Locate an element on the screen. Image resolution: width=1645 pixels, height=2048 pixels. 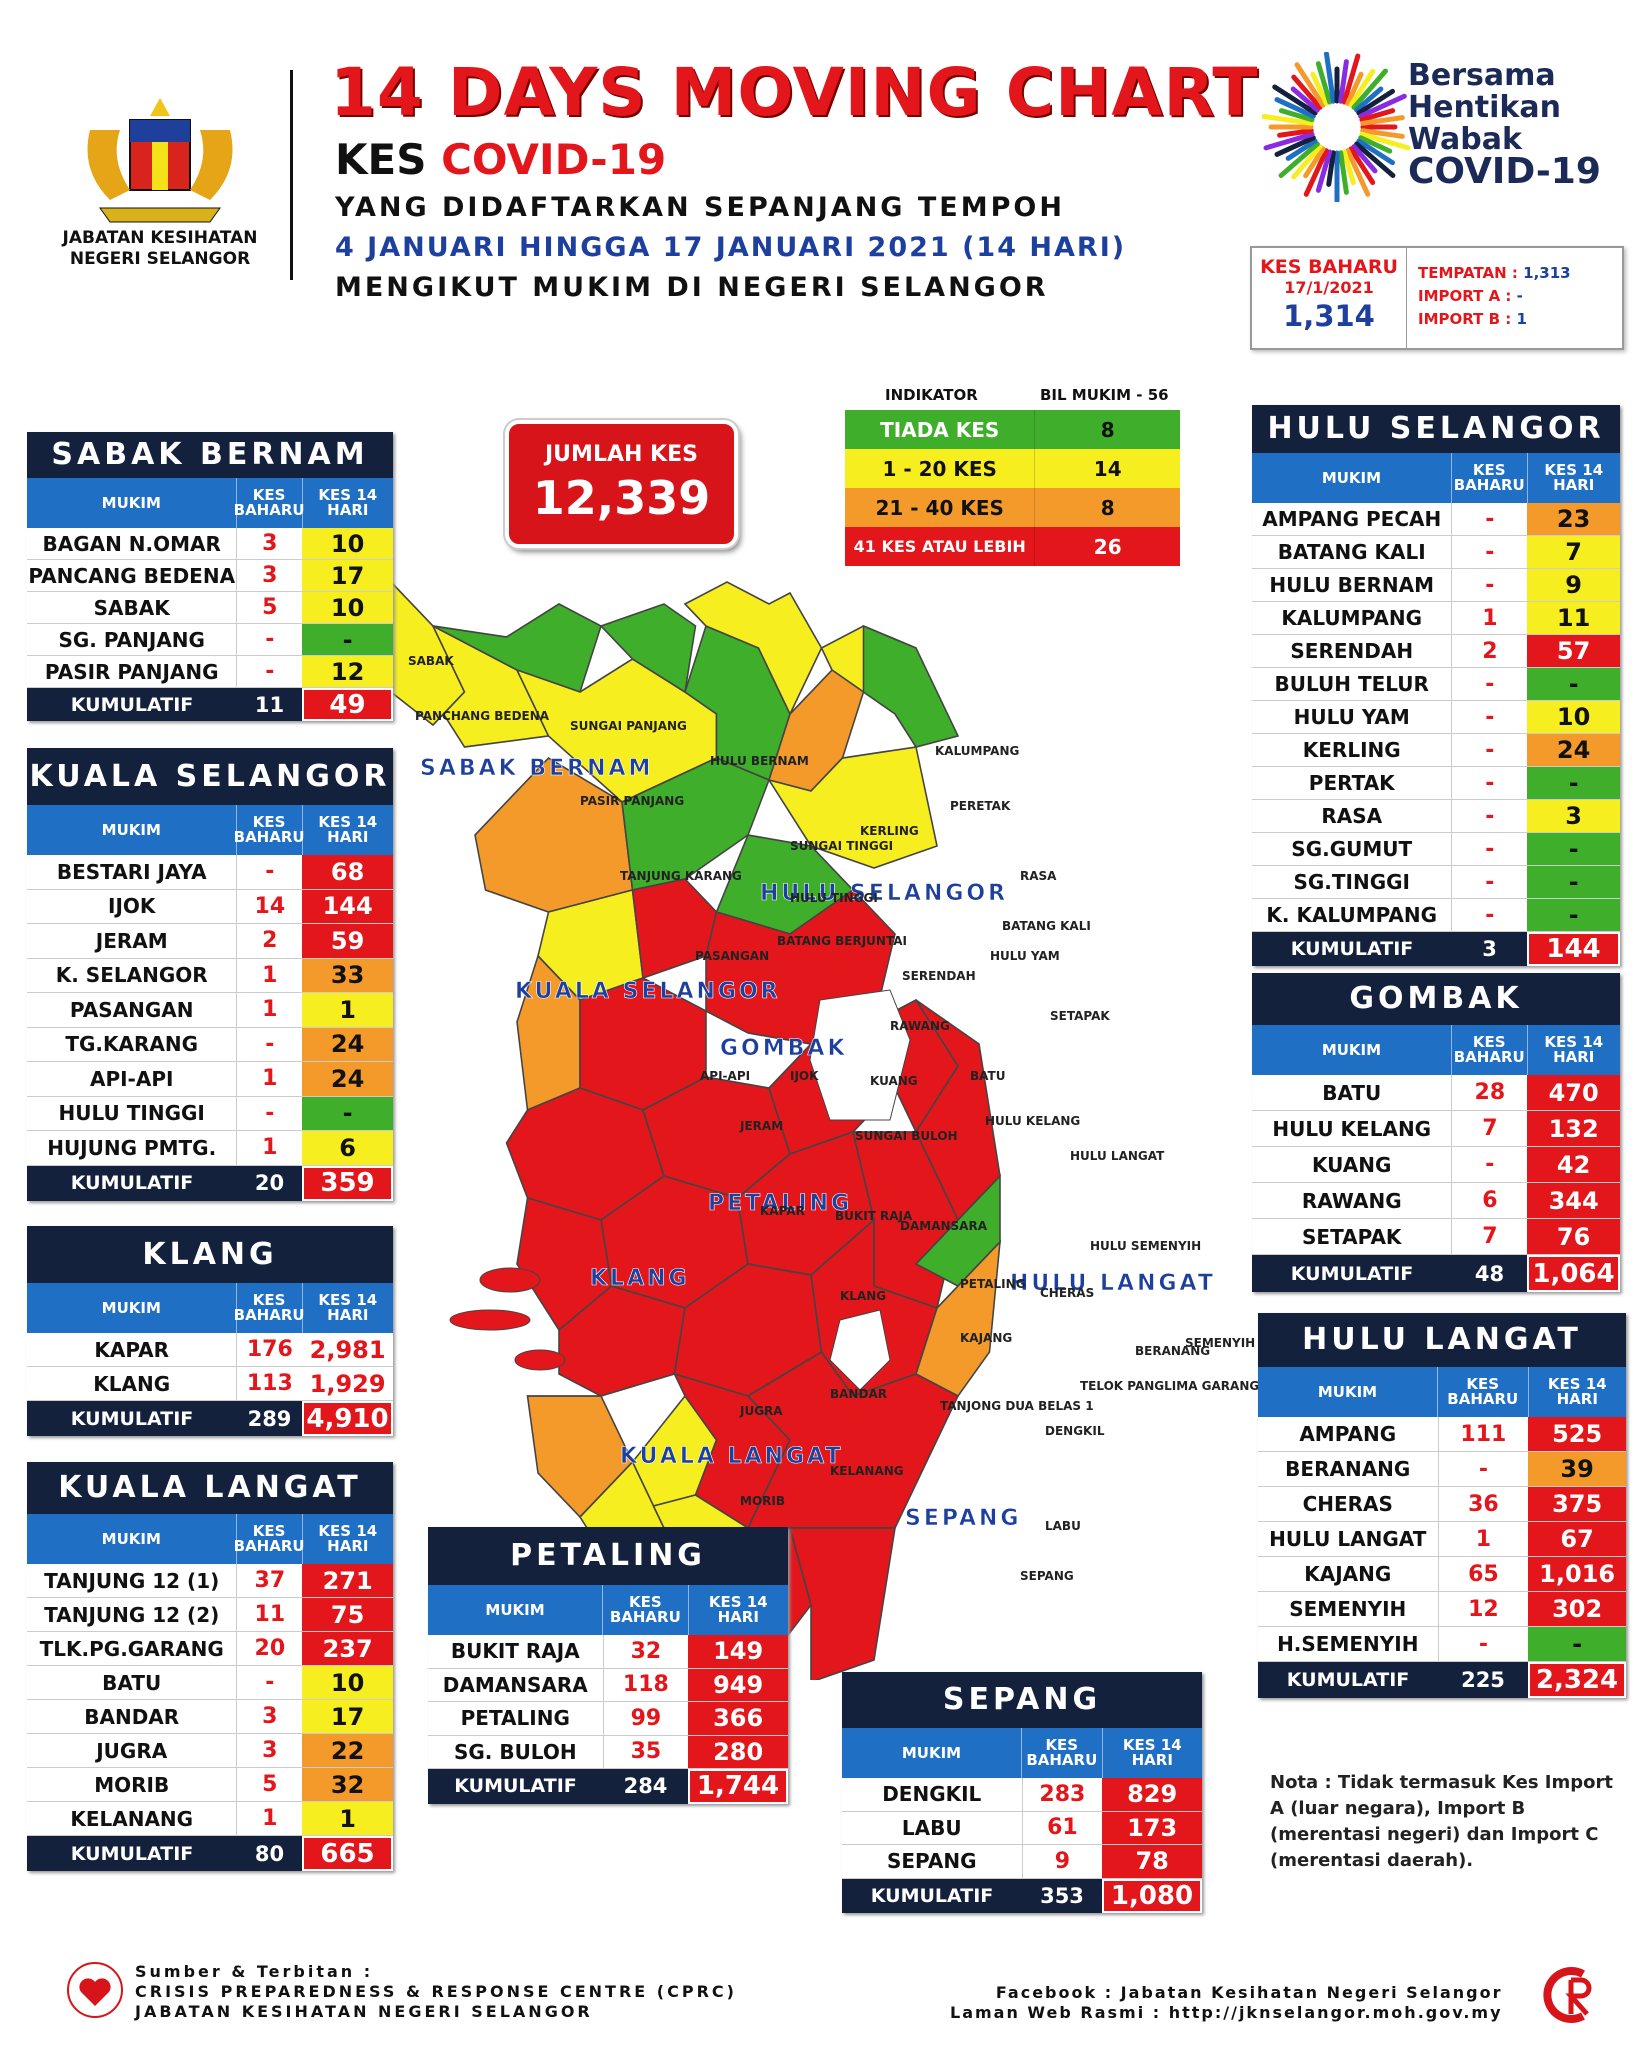
cases-14-days: 75 is located at coordinates (347, 1614).